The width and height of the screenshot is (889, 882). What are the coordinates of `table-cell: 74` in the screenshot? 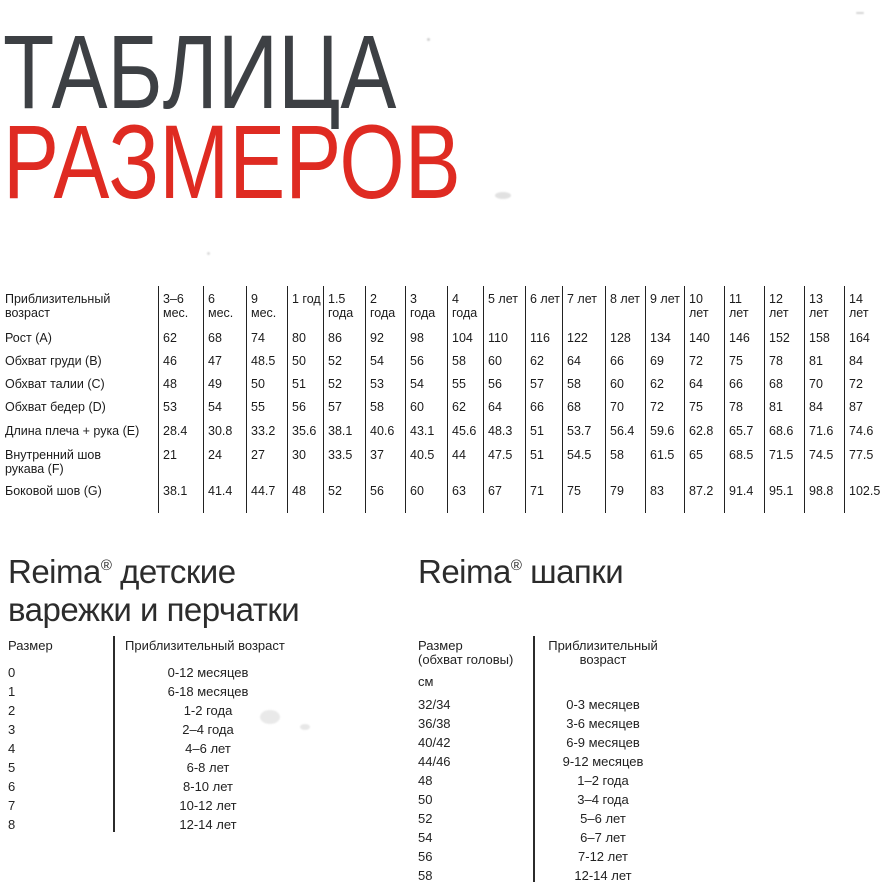 It's located at (266, 341).